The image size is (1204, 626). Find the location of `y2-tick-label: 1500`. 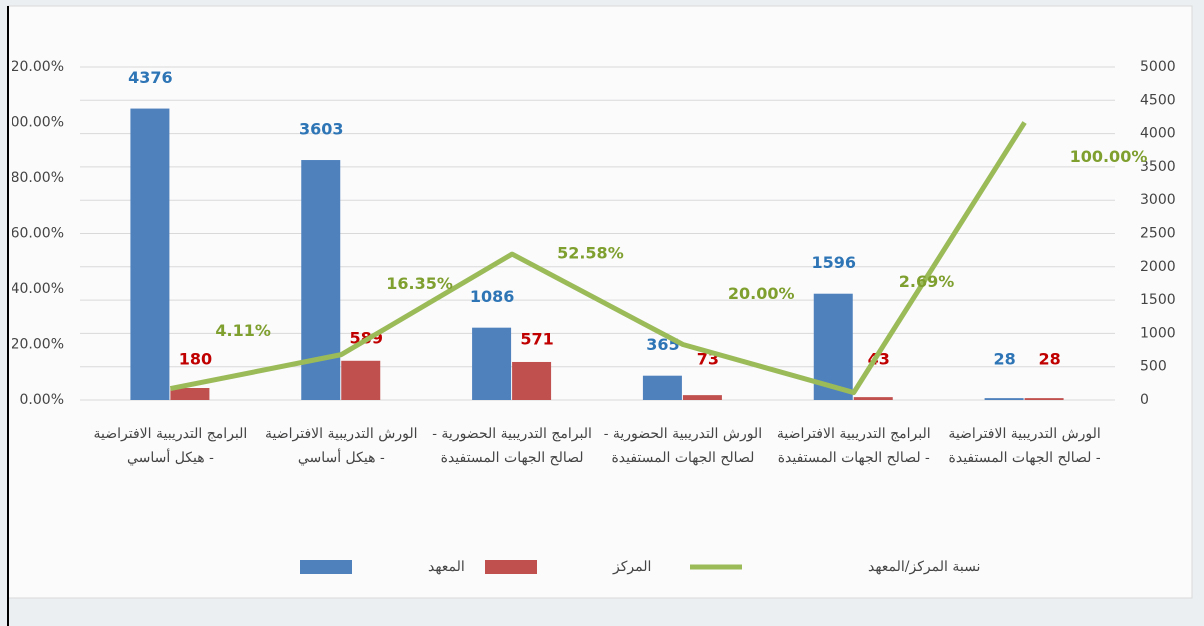

y2-tick-label: 1500 is located at coordinates (1158, 300).